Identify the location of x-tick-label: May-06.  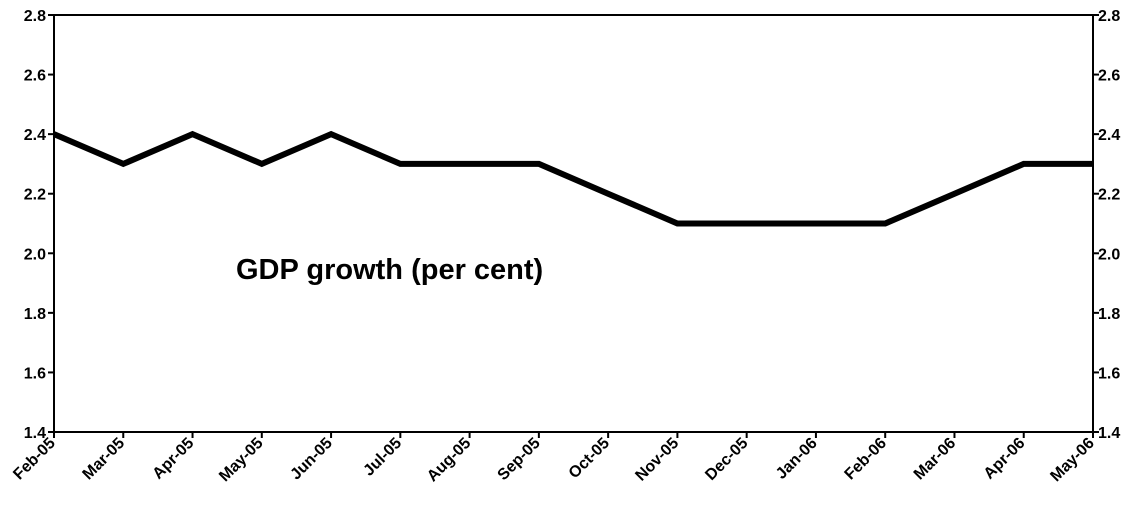
(1072, 460).